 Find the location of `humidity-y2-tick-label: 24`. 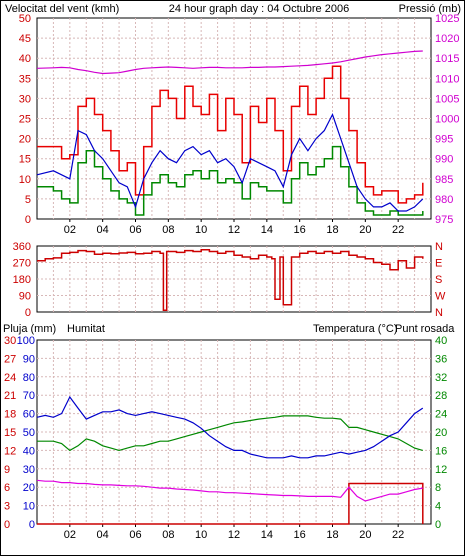

humidity-y2-tick-label: 24 is located at coordinates (441, 415).